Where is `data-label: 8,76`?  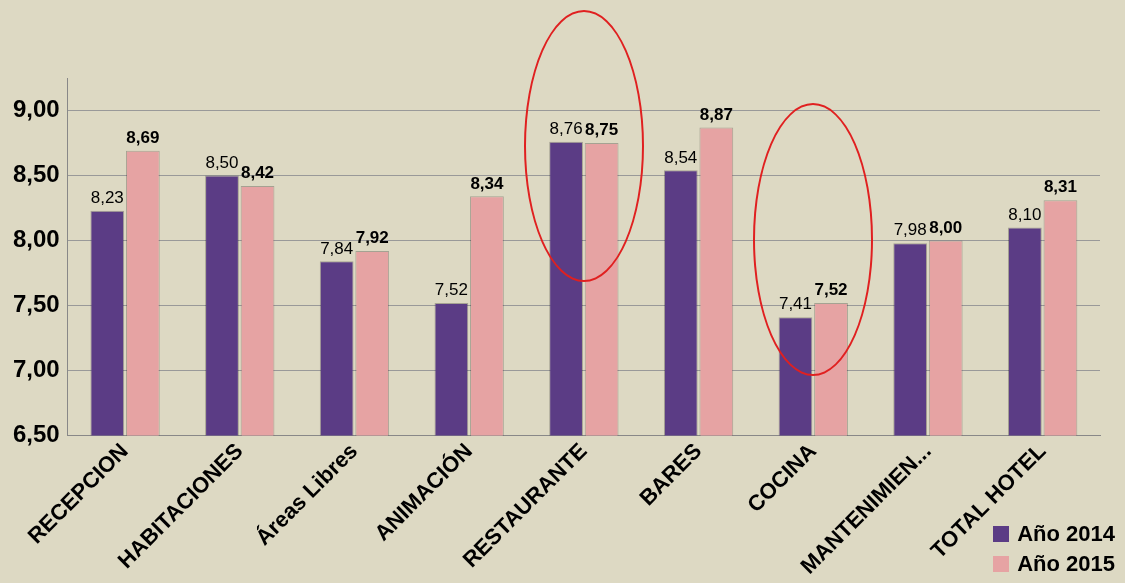
data-label: 8,76 is located at coordinates (566, 128).